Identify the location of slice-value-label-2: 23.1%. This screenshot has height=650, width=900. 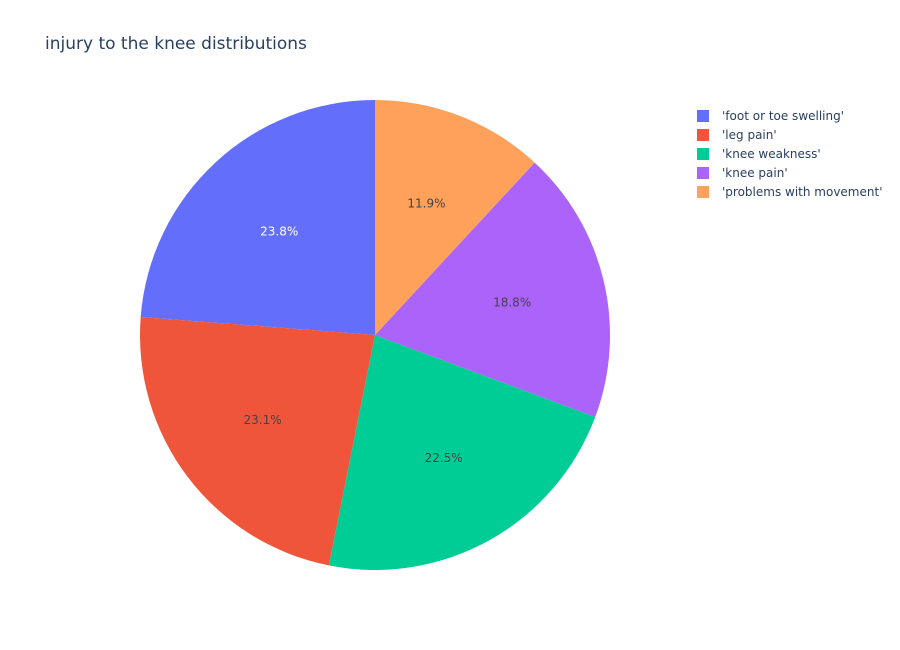
(263, 420).